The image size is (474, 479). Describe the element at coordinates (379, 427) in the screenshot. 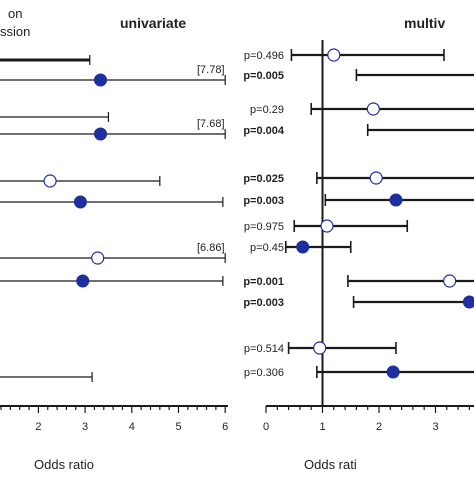

I see `multivariate-x-tick-label: 2` at that location.